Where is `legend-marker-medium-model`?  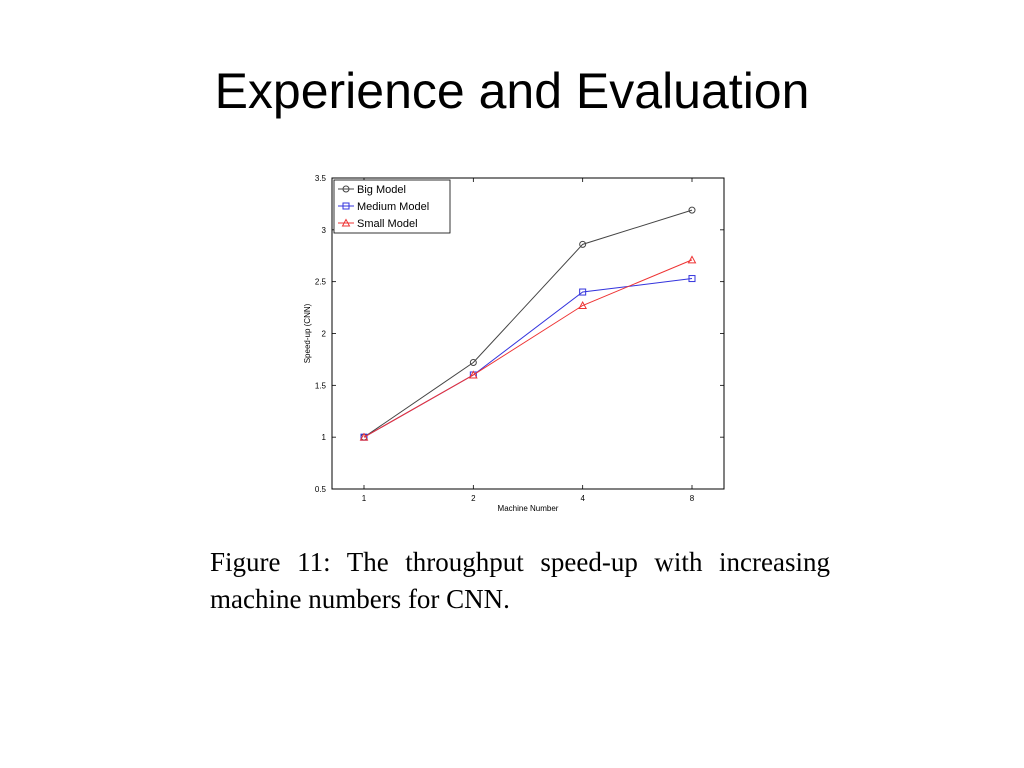
legend-marker-medium-model is located at coordinates (346, 206).